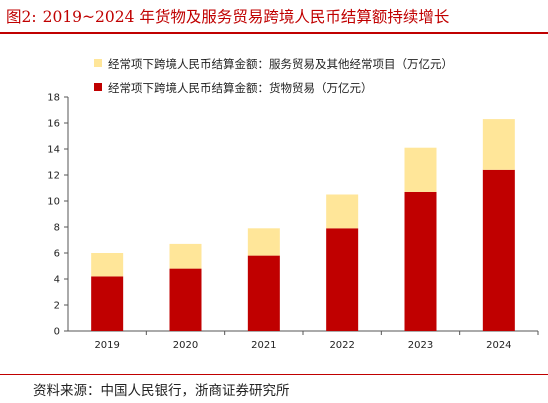 The width and height of the screenshot is (548, 403). Describe the element at coordinates (185, 256) in the screenshot. I see `bar-services-2020` at that location.